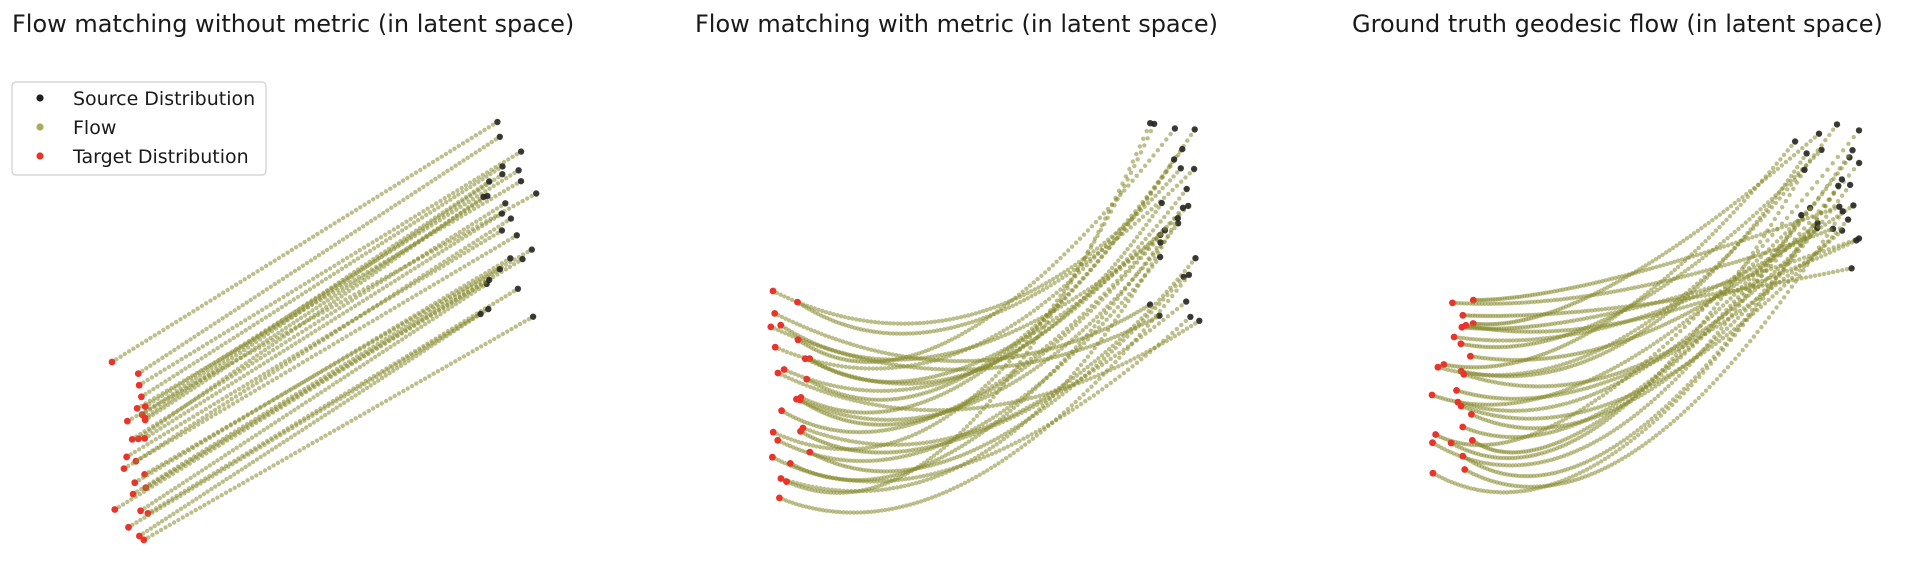 This screenshot has width=1930, height=566. What do you see at coordinates (810, 452) in the screenshot?
I see `target-point` at bounding box center [810, 452].